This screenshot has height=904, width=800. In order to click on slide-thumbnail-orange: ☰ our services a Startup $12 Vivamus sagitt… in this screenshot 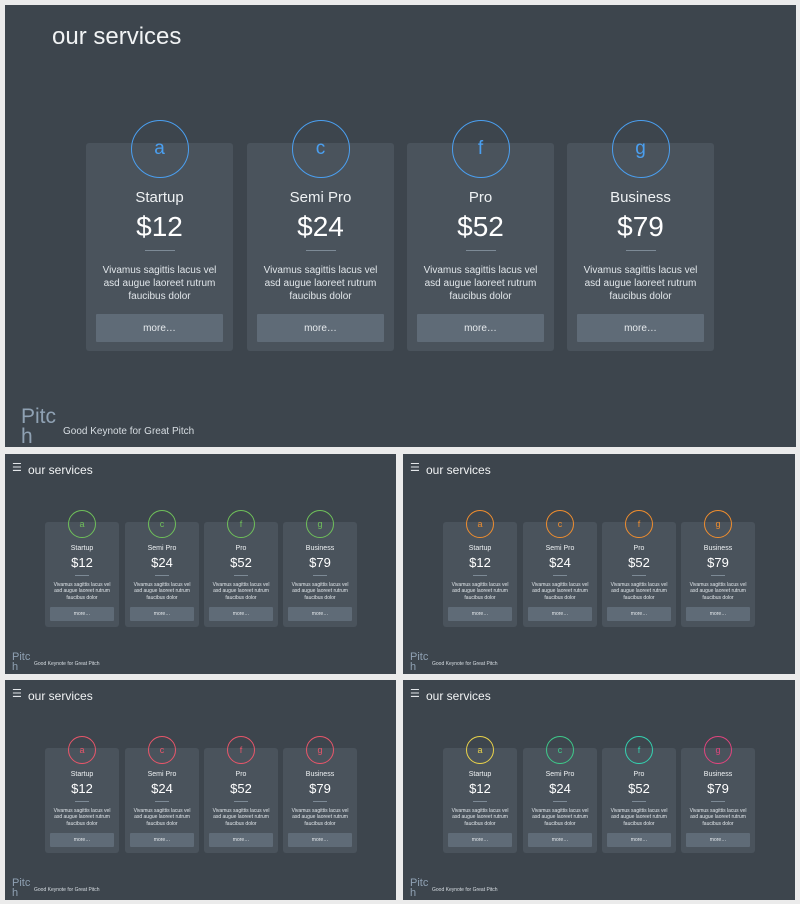, I will do `click(599, 564)`.